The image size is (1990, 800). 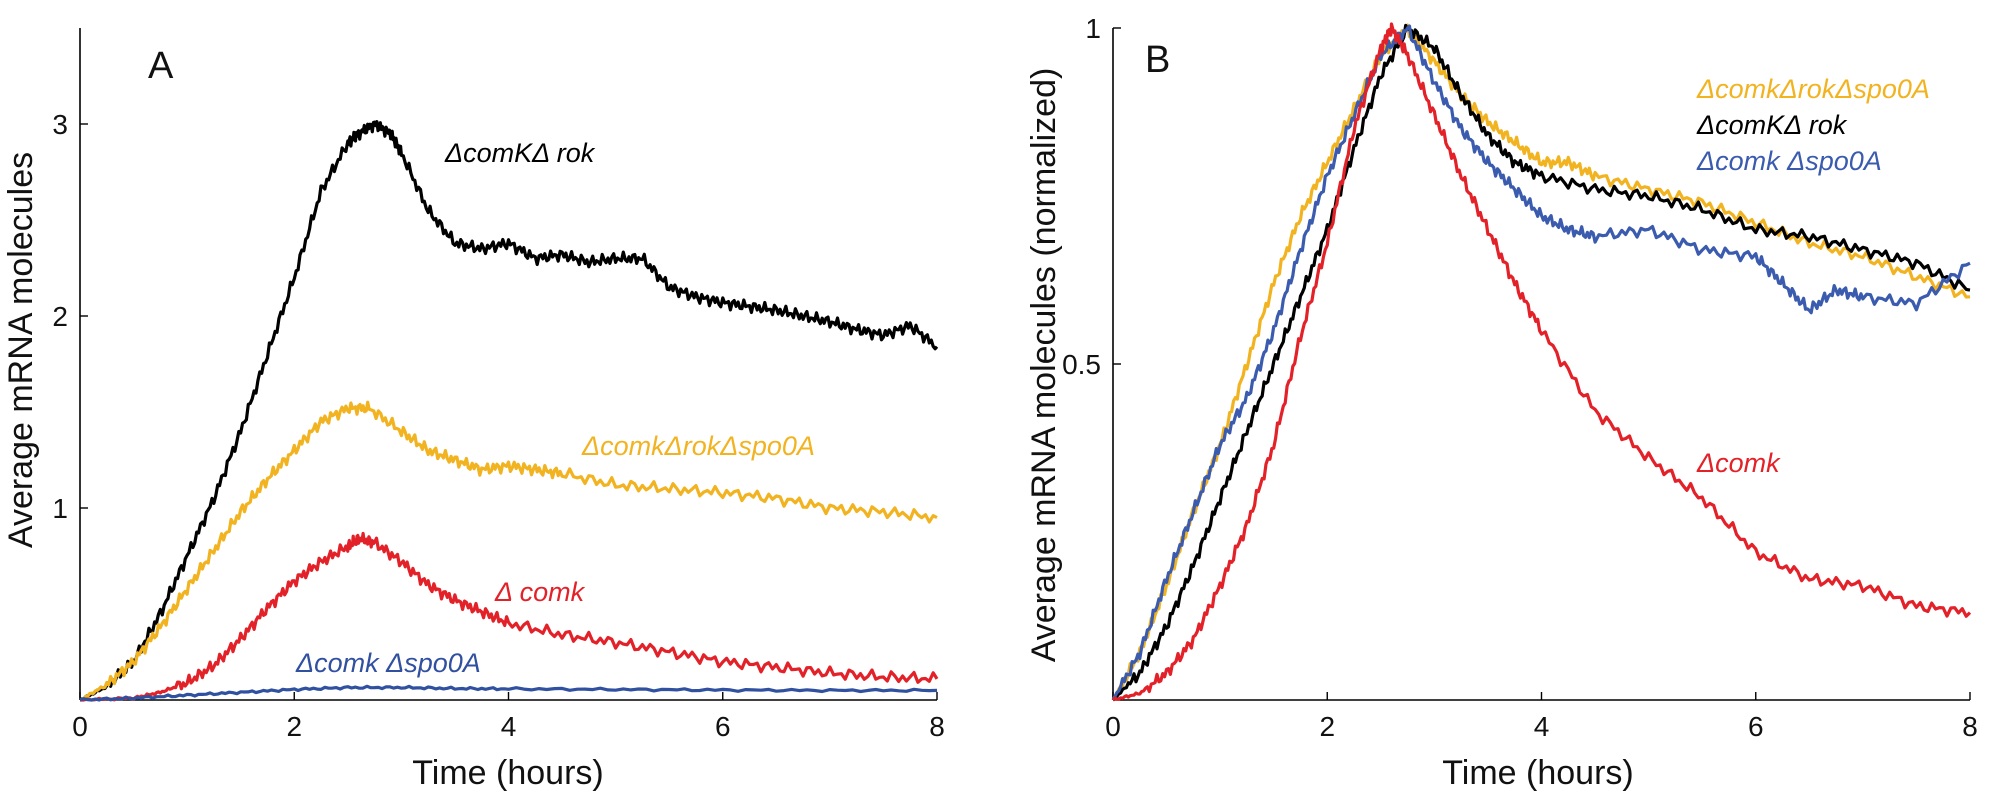 I want to click on panel-a-series-label-comk: Δ comk, so click(x=540, y=592).